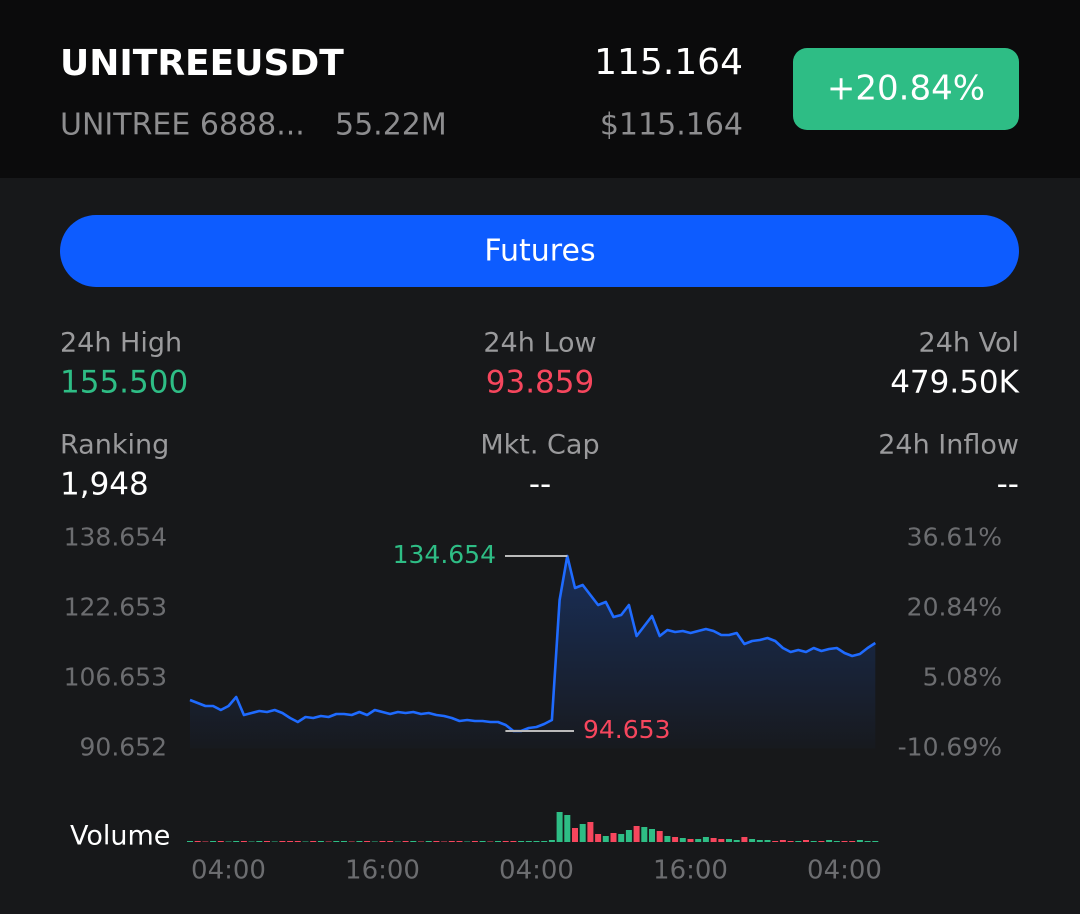 The width and height of the screenshot is (1080, 914). What do you see at coordinates (540, 485) in the screenshot?
I see `stat-value: --` at bounding box center [540, 485].